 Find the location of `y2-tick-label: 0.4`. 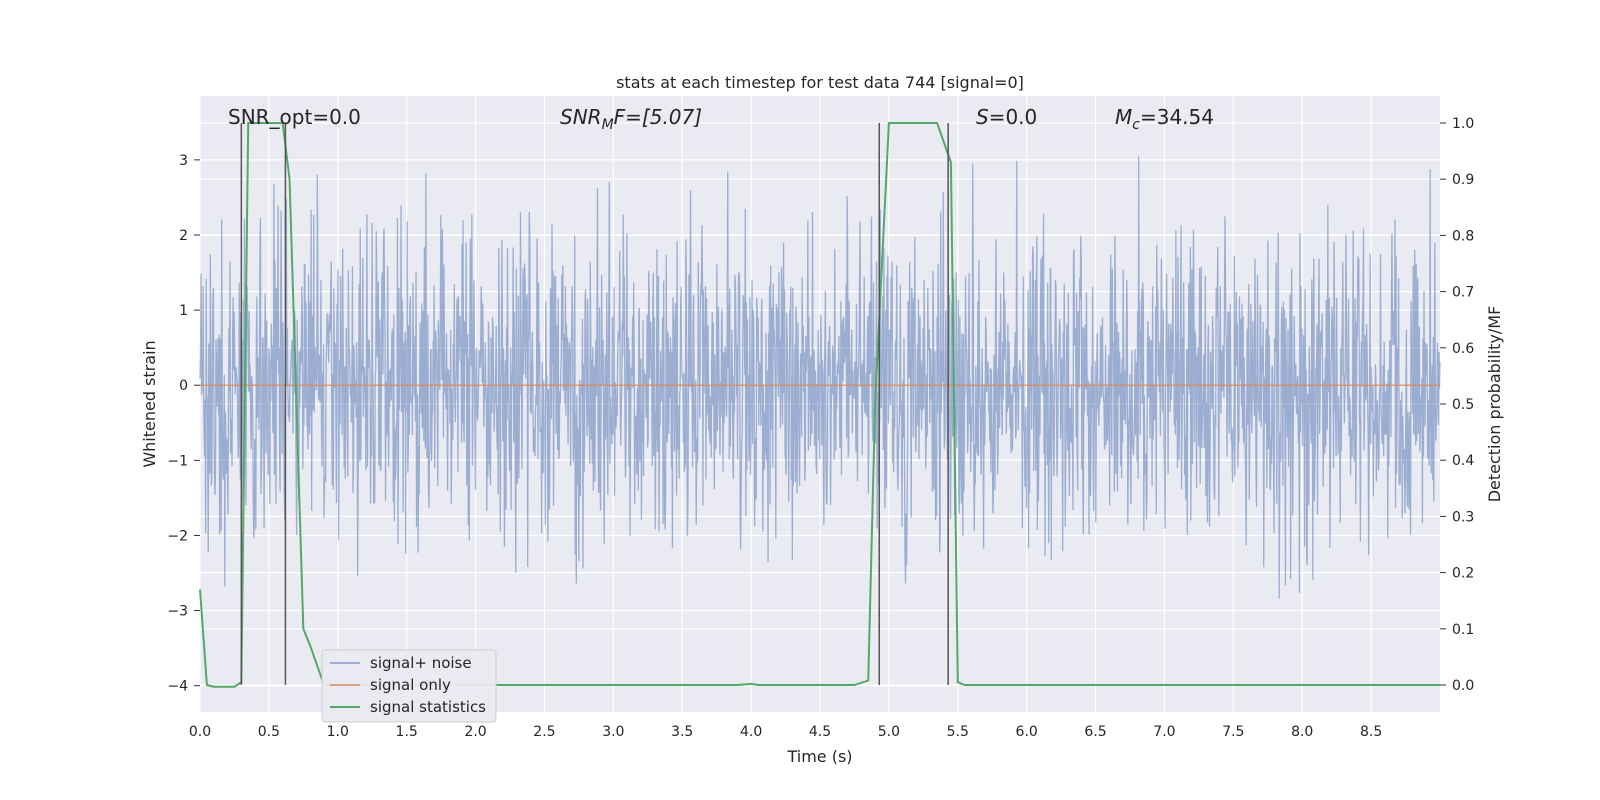

y2-tick-label: 0.4 is located at coordinates (1463, 461).